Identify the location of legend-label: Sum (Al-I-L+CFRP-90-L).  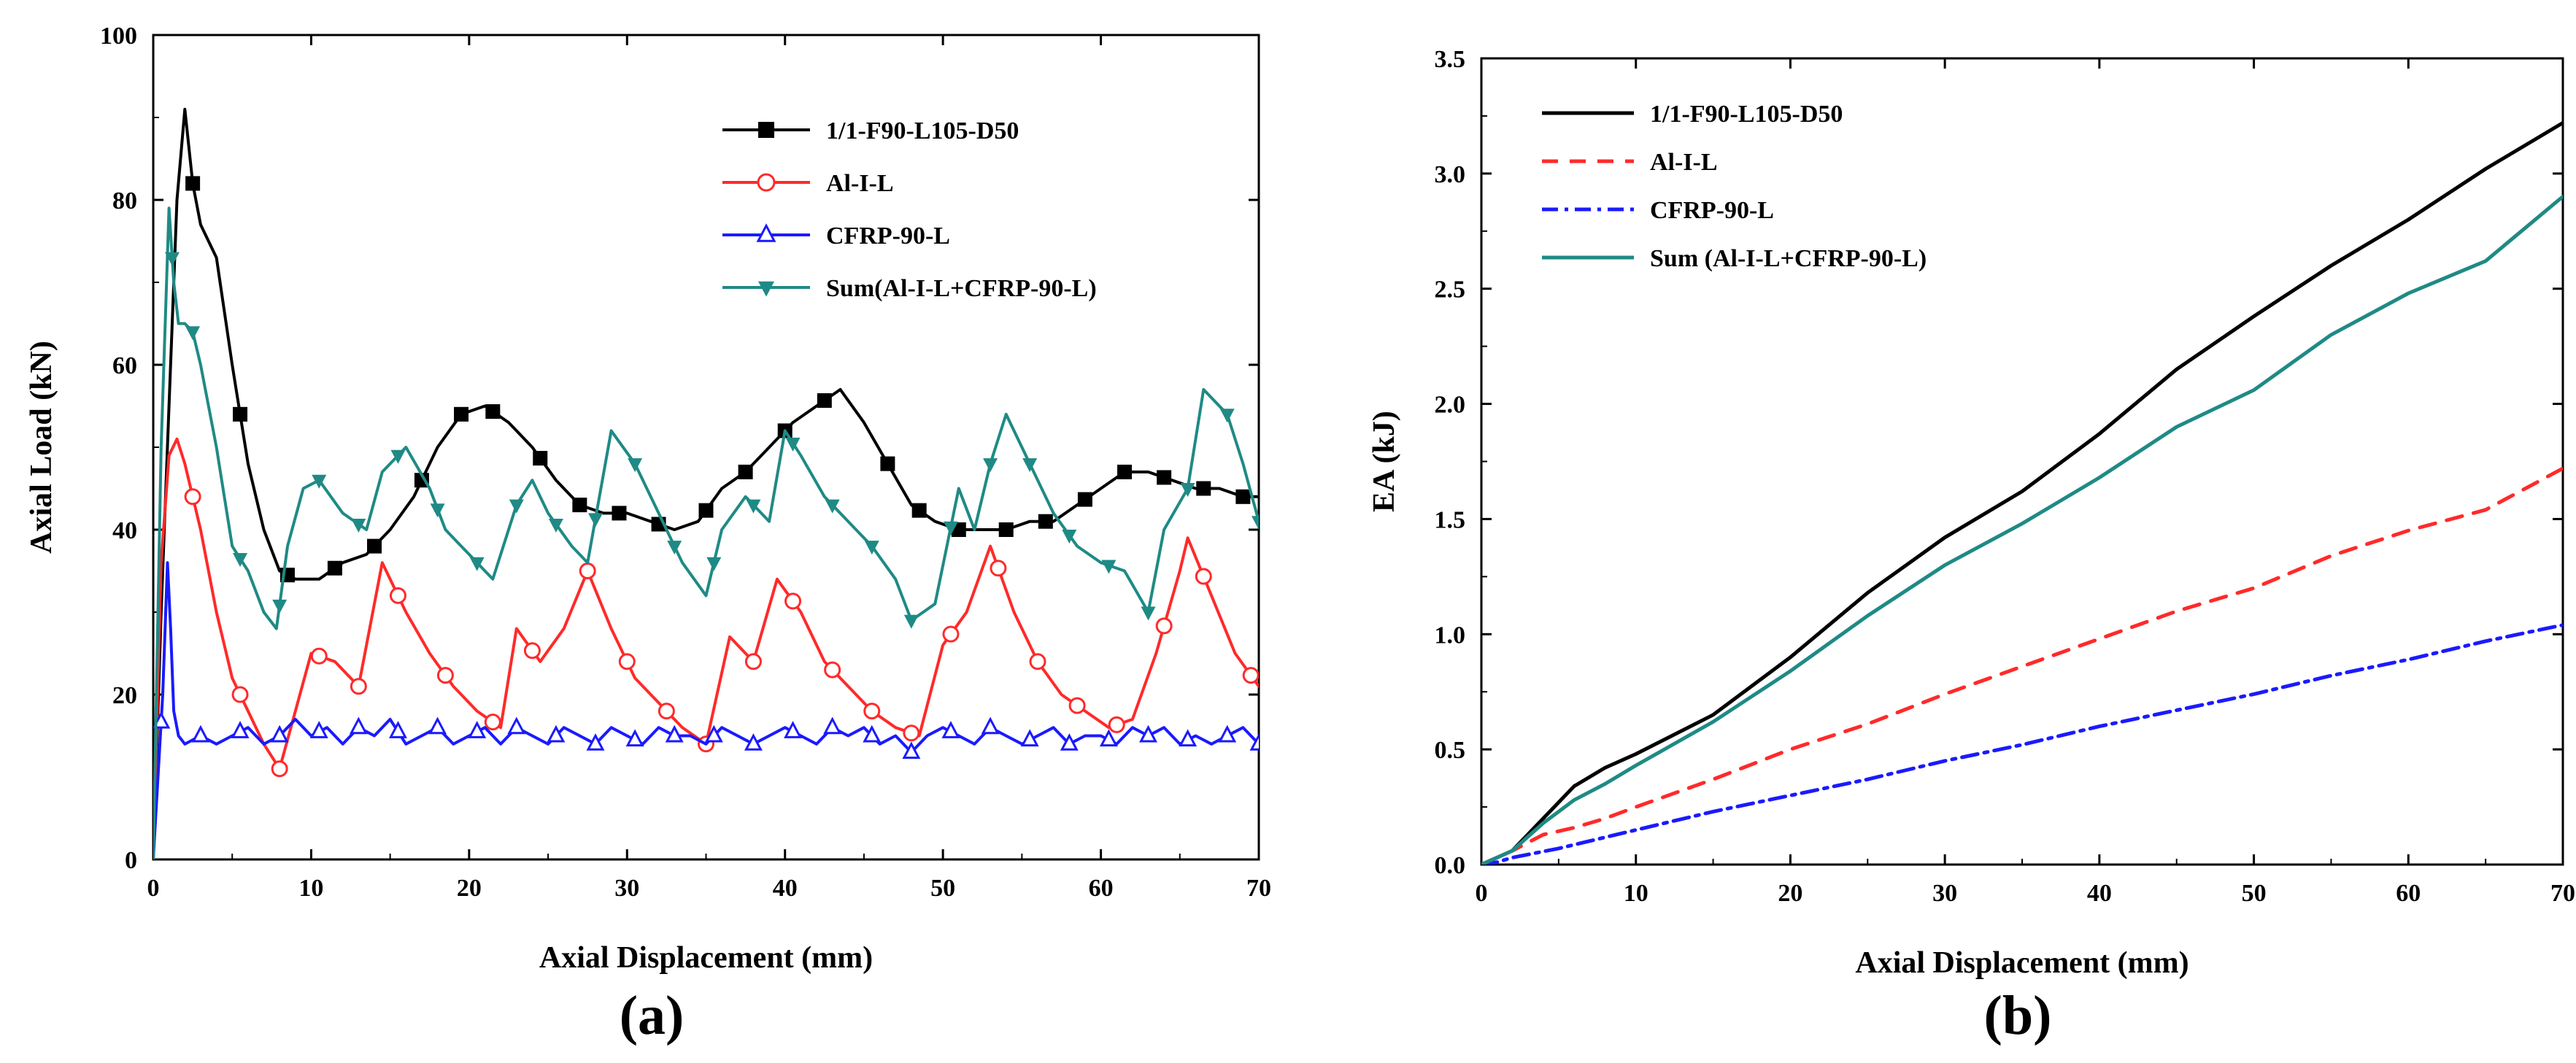
(1788, 258).